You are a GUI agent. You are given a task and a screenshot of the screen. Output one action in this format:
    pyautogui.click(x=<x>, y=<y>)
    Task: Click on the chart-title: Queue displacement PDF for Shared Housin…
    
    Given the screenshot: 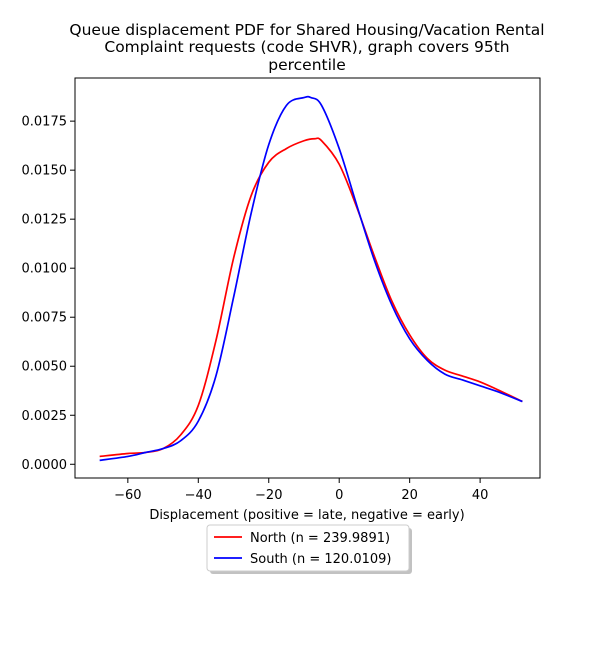 What is the action you would take?
    pyautogui.click(x=306, y=47)
    